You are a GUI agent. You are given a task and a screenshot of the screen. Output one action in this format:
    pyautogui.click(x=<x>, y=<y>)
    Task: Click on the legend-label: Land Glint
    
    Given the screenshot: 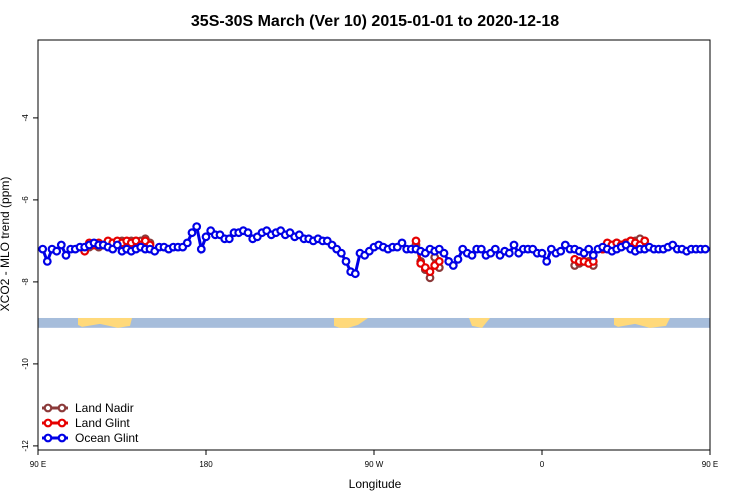 What is the action you would take?
    pyautogui.click(x=102, y=423)
    